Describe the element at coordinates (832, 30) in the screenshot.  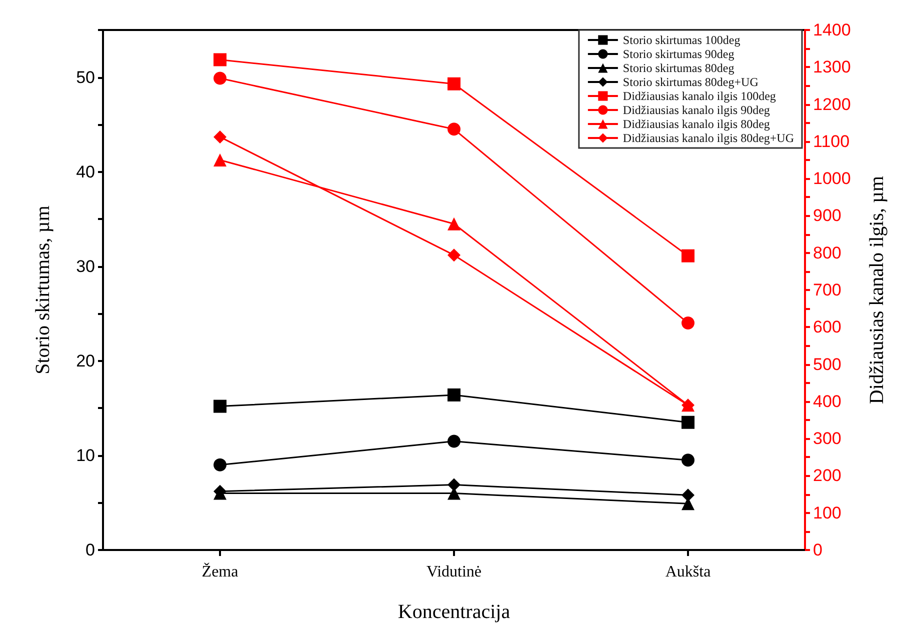
I see `y2-tick-label: 1400` at that location.